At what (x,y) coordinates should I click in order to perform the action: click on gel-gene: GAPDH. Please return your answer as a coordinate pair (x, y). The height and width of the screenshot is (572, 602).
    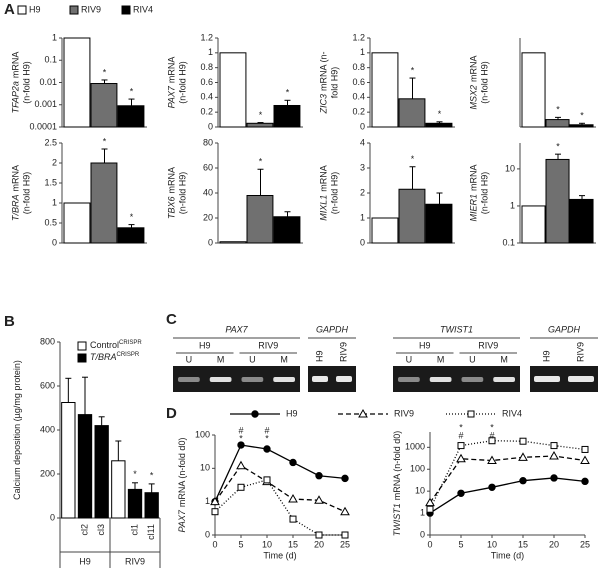
    Looking at the image, I should click on (332, 329).